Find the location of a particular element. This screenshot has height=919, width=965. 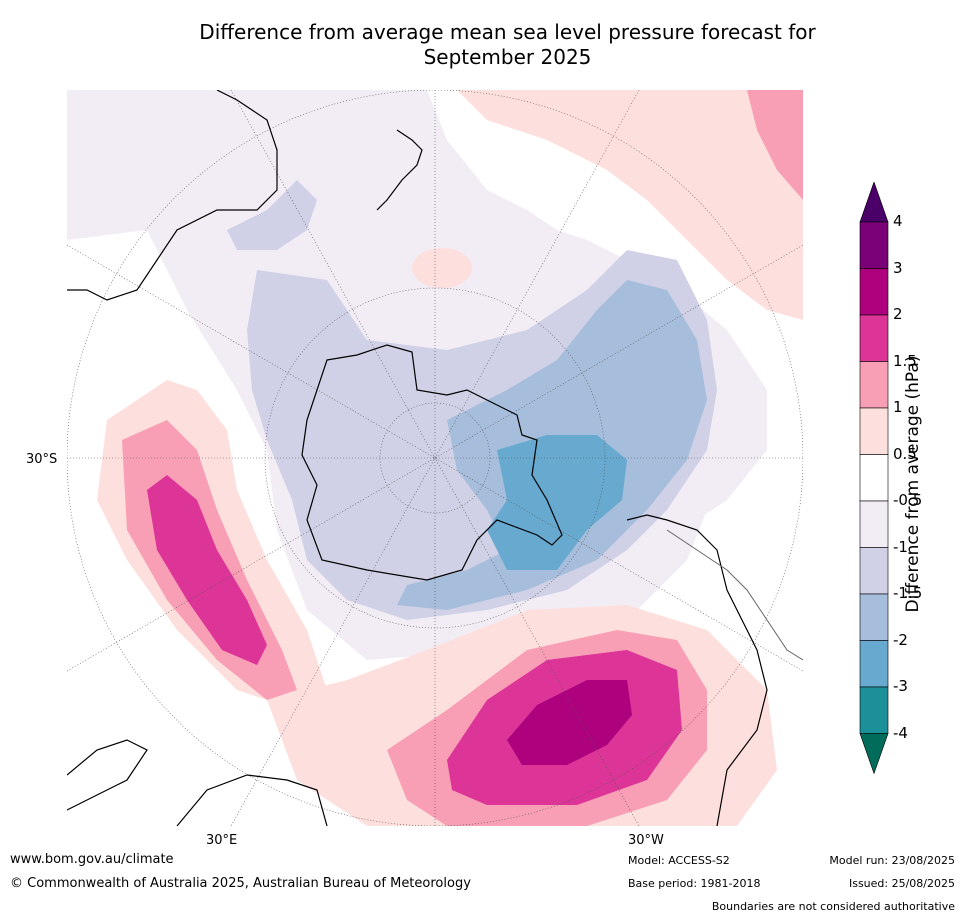

colorbar-tick-label: -0.5 is located at coordinates (908, 500).